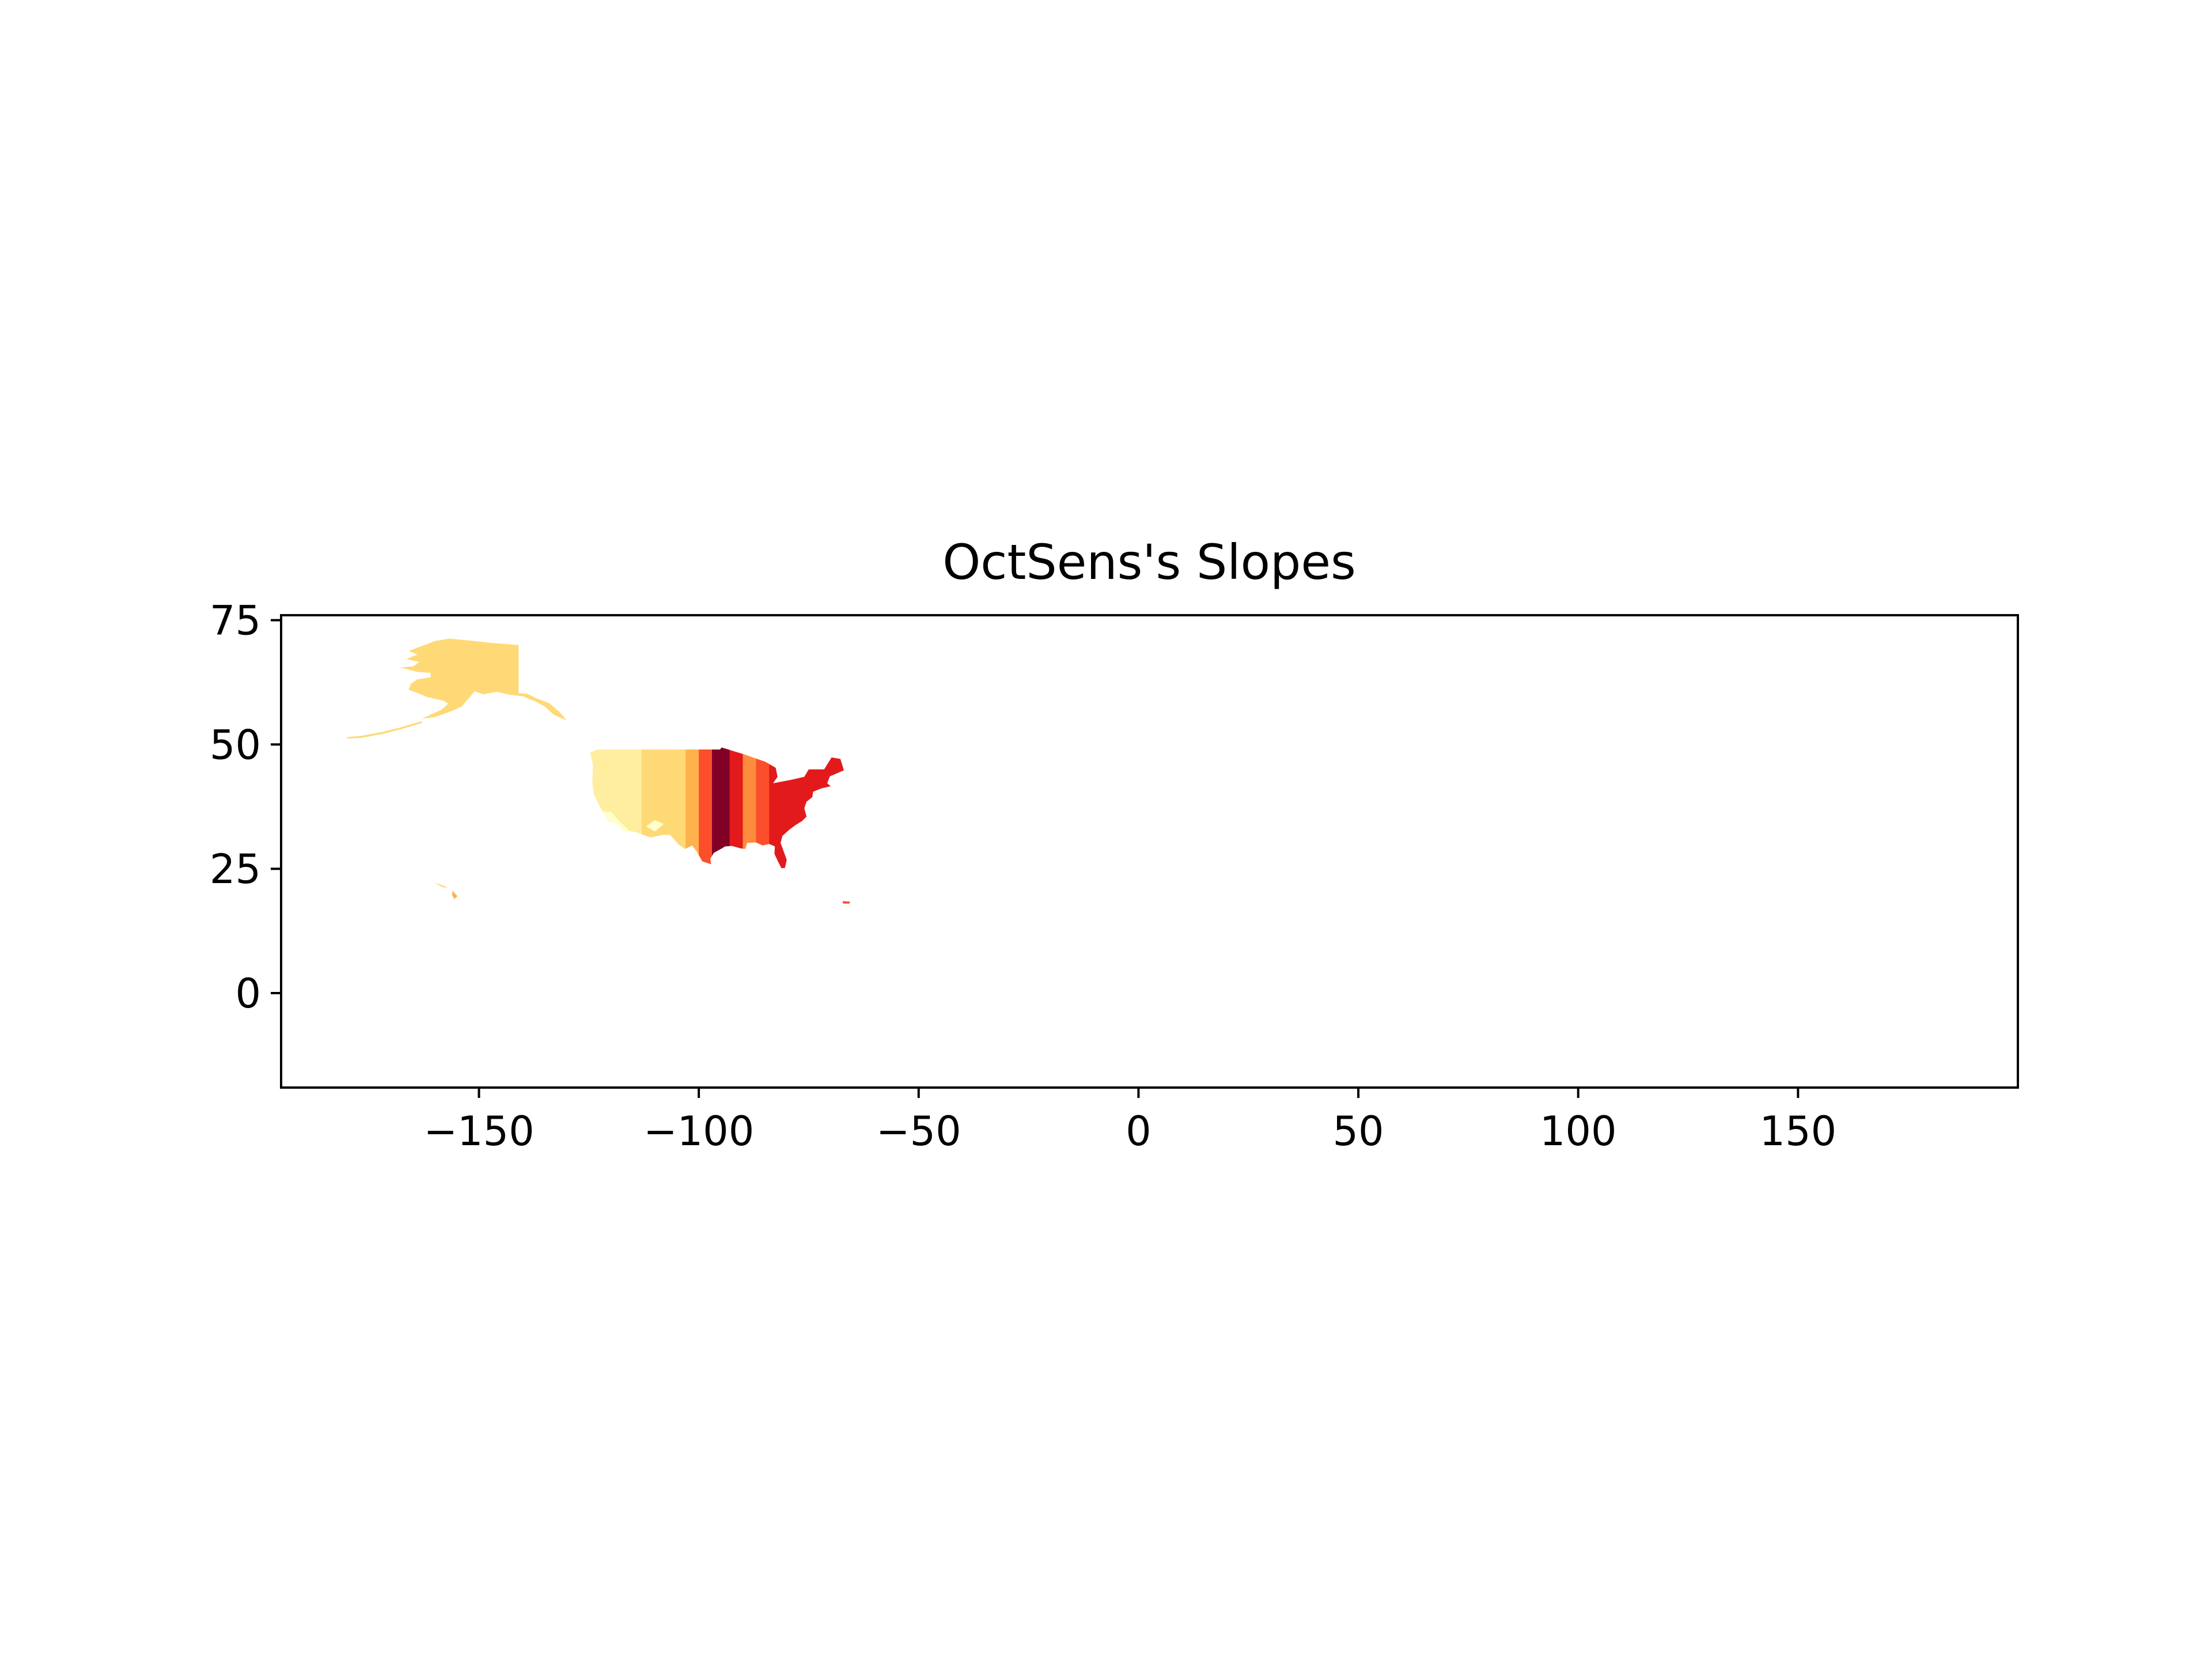 This screenshot has width=2212, height=1659. What do you see at coordinates (1578, 1131) in the screenshot?
I see `x-tick-label: 100` at bounding box center [1578, 1131].